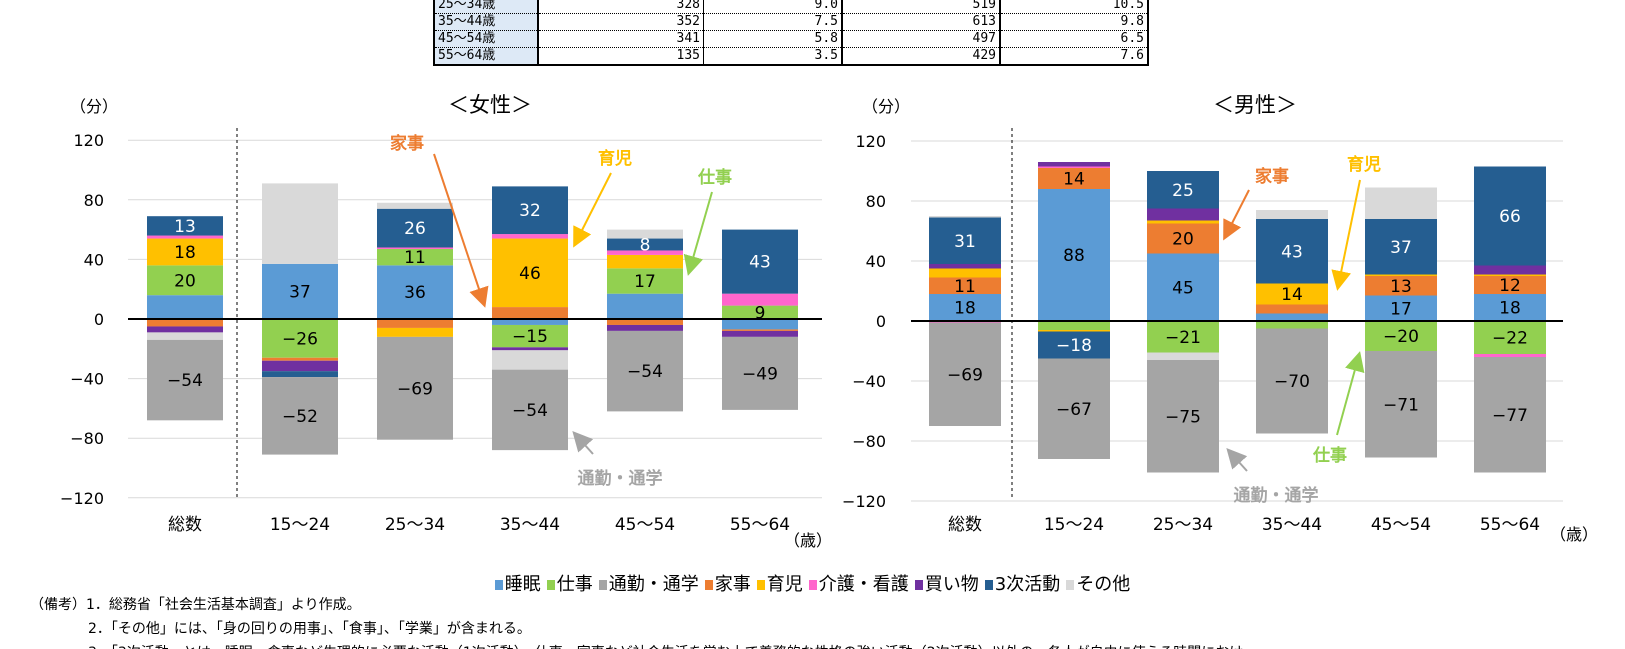  What do you see at coordinates (1510, 309) in the screenshot?
I see `data-label: 18` at bounding box center [1510, 309].